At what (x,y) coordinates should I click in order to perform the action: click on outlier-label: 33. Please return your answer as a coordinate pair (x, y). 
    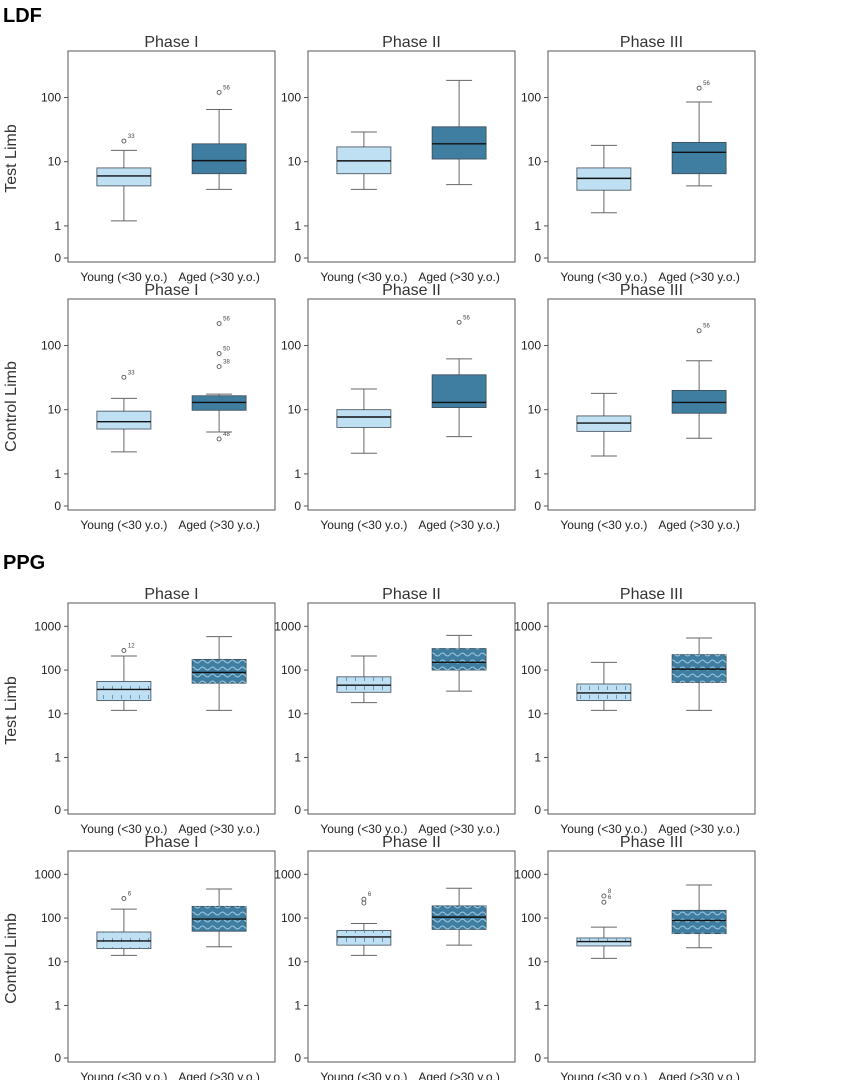
    Looking at the image, I should click on (131, 137).